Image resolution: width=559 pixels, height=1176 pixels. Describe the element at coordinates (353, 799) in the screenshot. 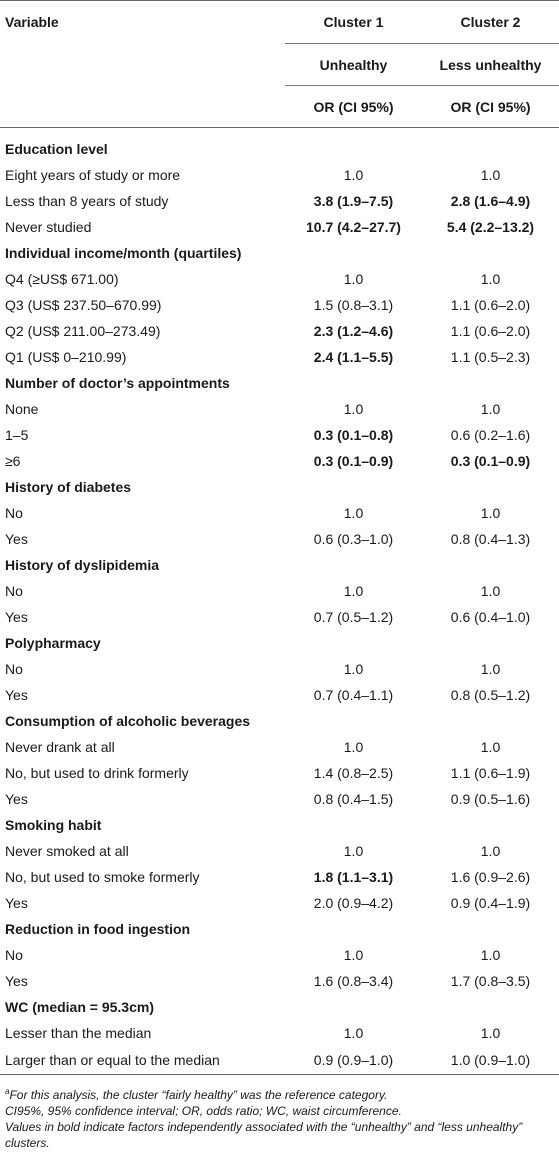

I see `cluster-1-value: 0.8 (0.4–1.5)` at that location.